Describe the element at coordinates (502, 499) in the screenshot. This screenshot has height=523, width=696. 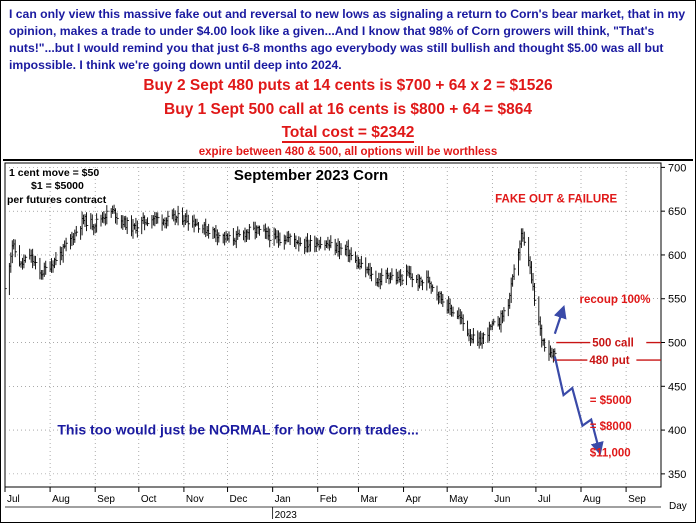
I see `x-tick-label: Jun` at that location.